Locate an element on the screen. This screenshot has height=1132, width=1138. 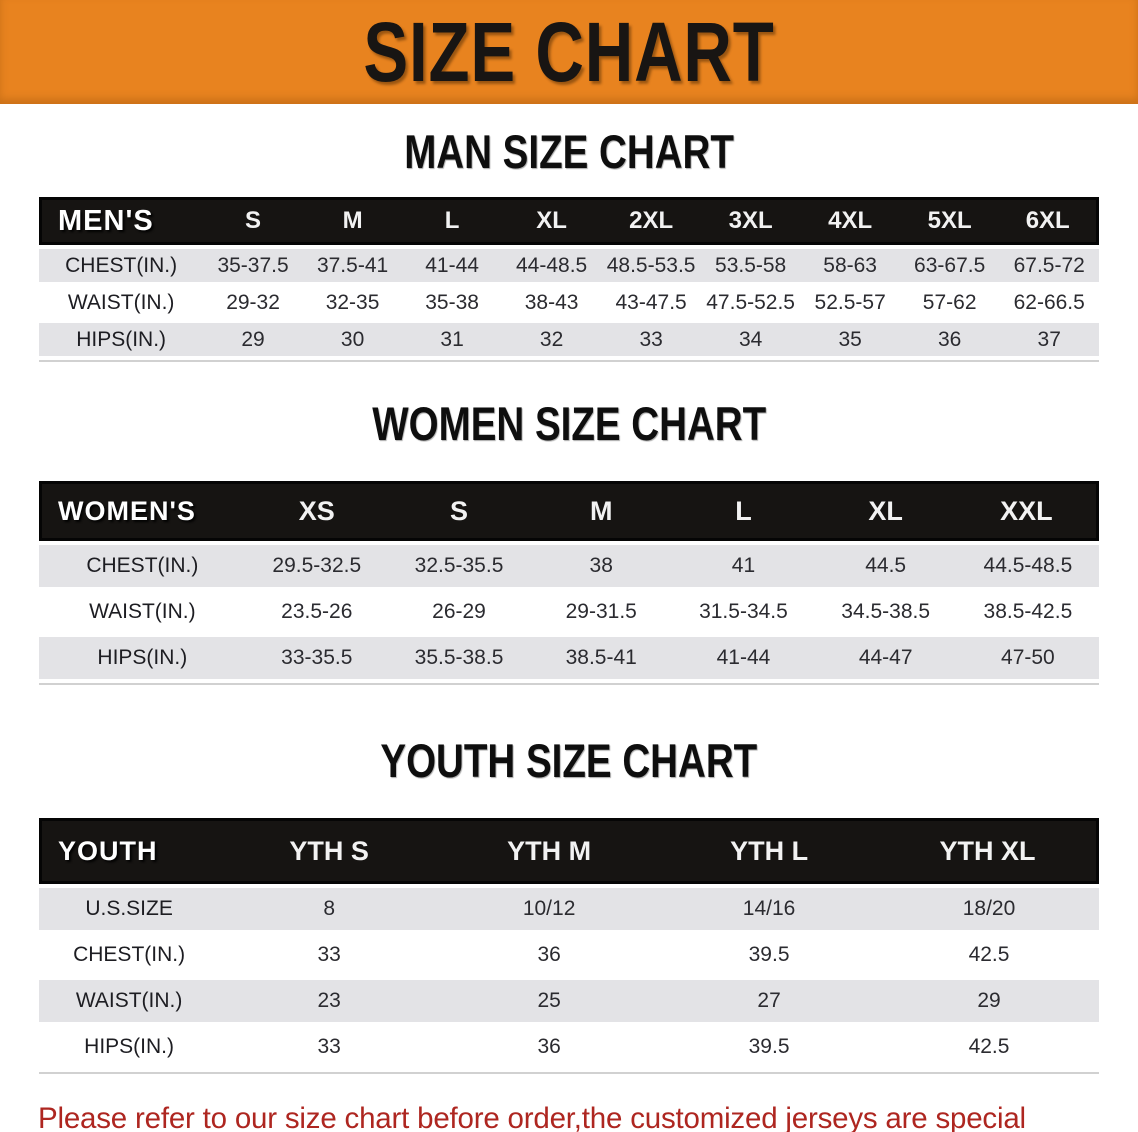
men-size-value-cell: 34 is located at coordinates (750, 339).